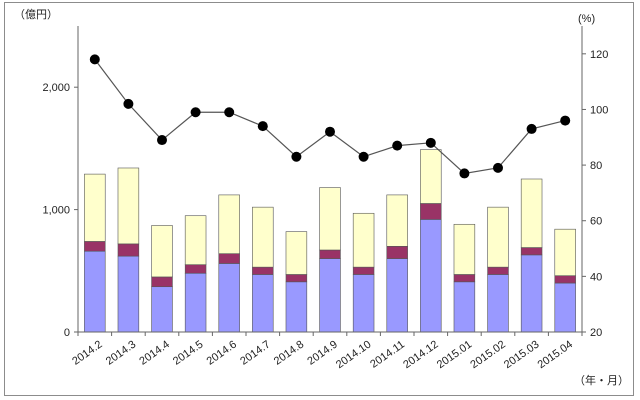  What do you see at coordinates (599, 110) in the screenshot?
I see `right-tick-label: 100` at bounding box center [599, 110].